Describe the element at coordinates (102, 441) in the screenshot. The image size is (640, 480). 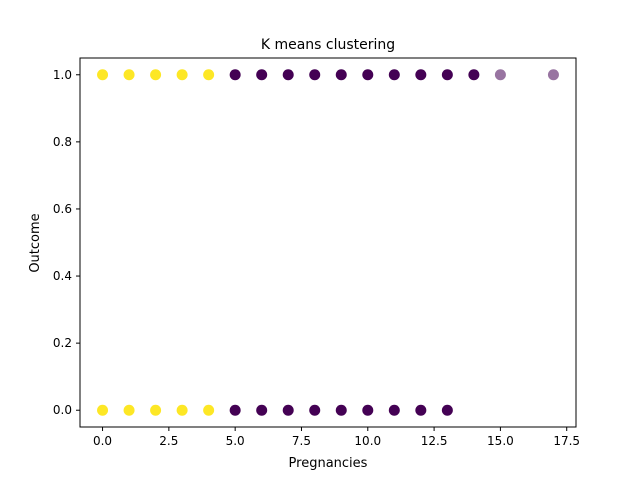
I see `x-tick-label: 0.0` at that location.